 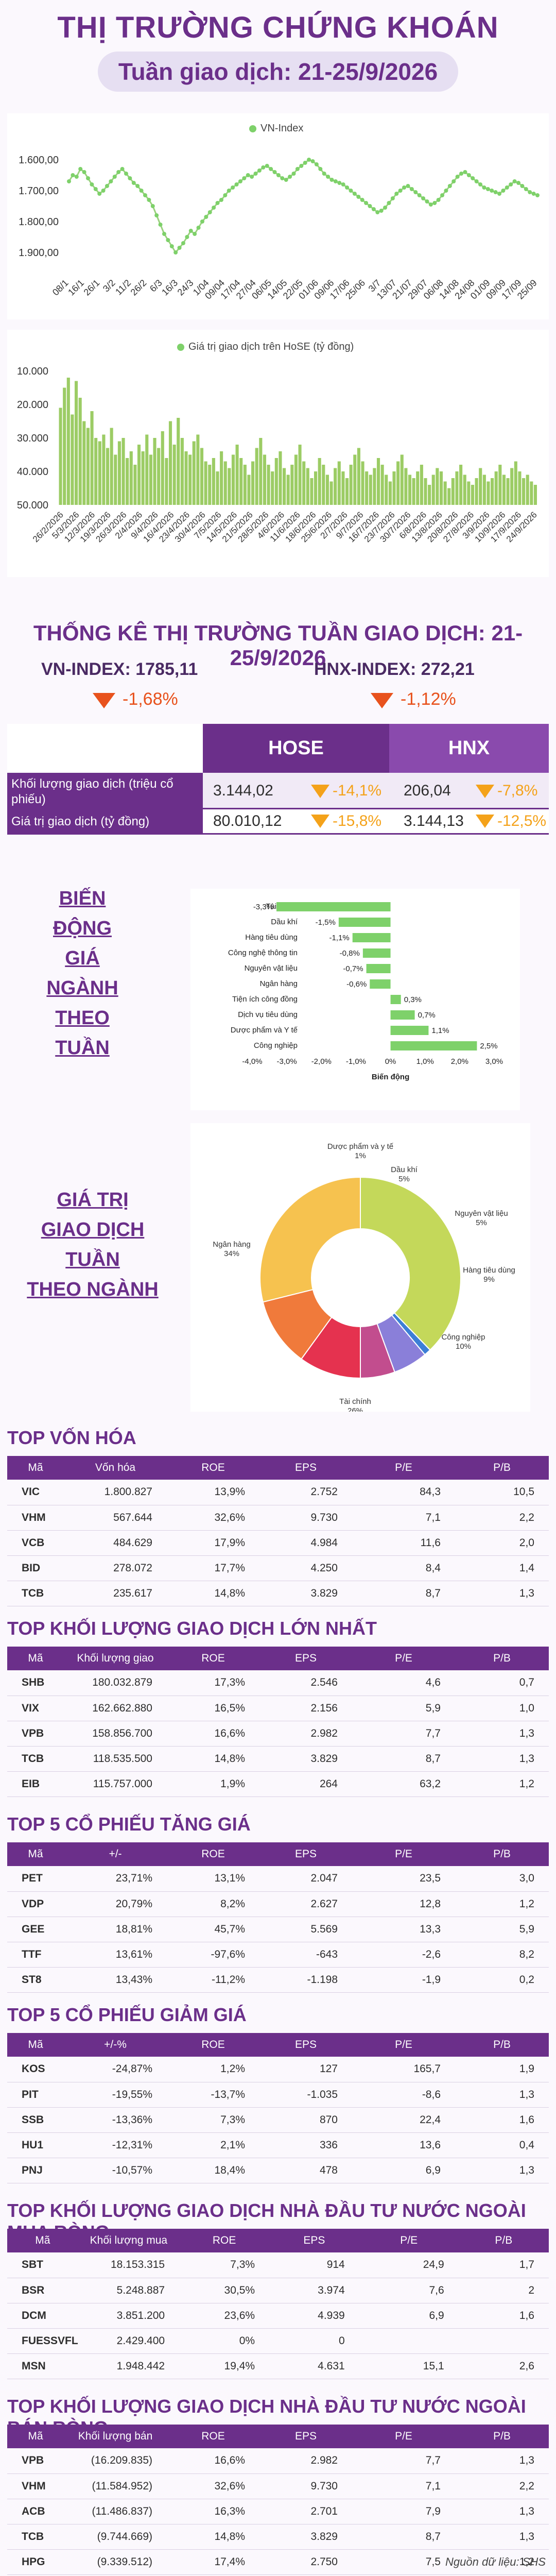 What do you see at coordinates (353, 968) in the screenshot?
I see `value-label: -0,7%` at bounding box center [353, 968].